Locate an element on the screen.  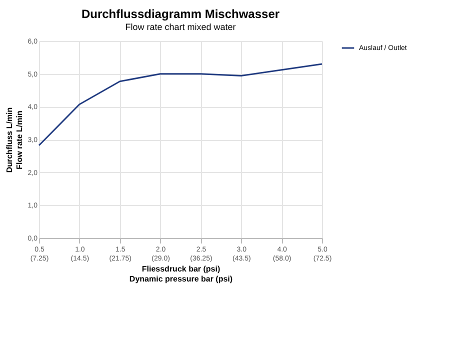
chart-subtitle: Flow rate chart mixed water is located at coordinates (180, 27).